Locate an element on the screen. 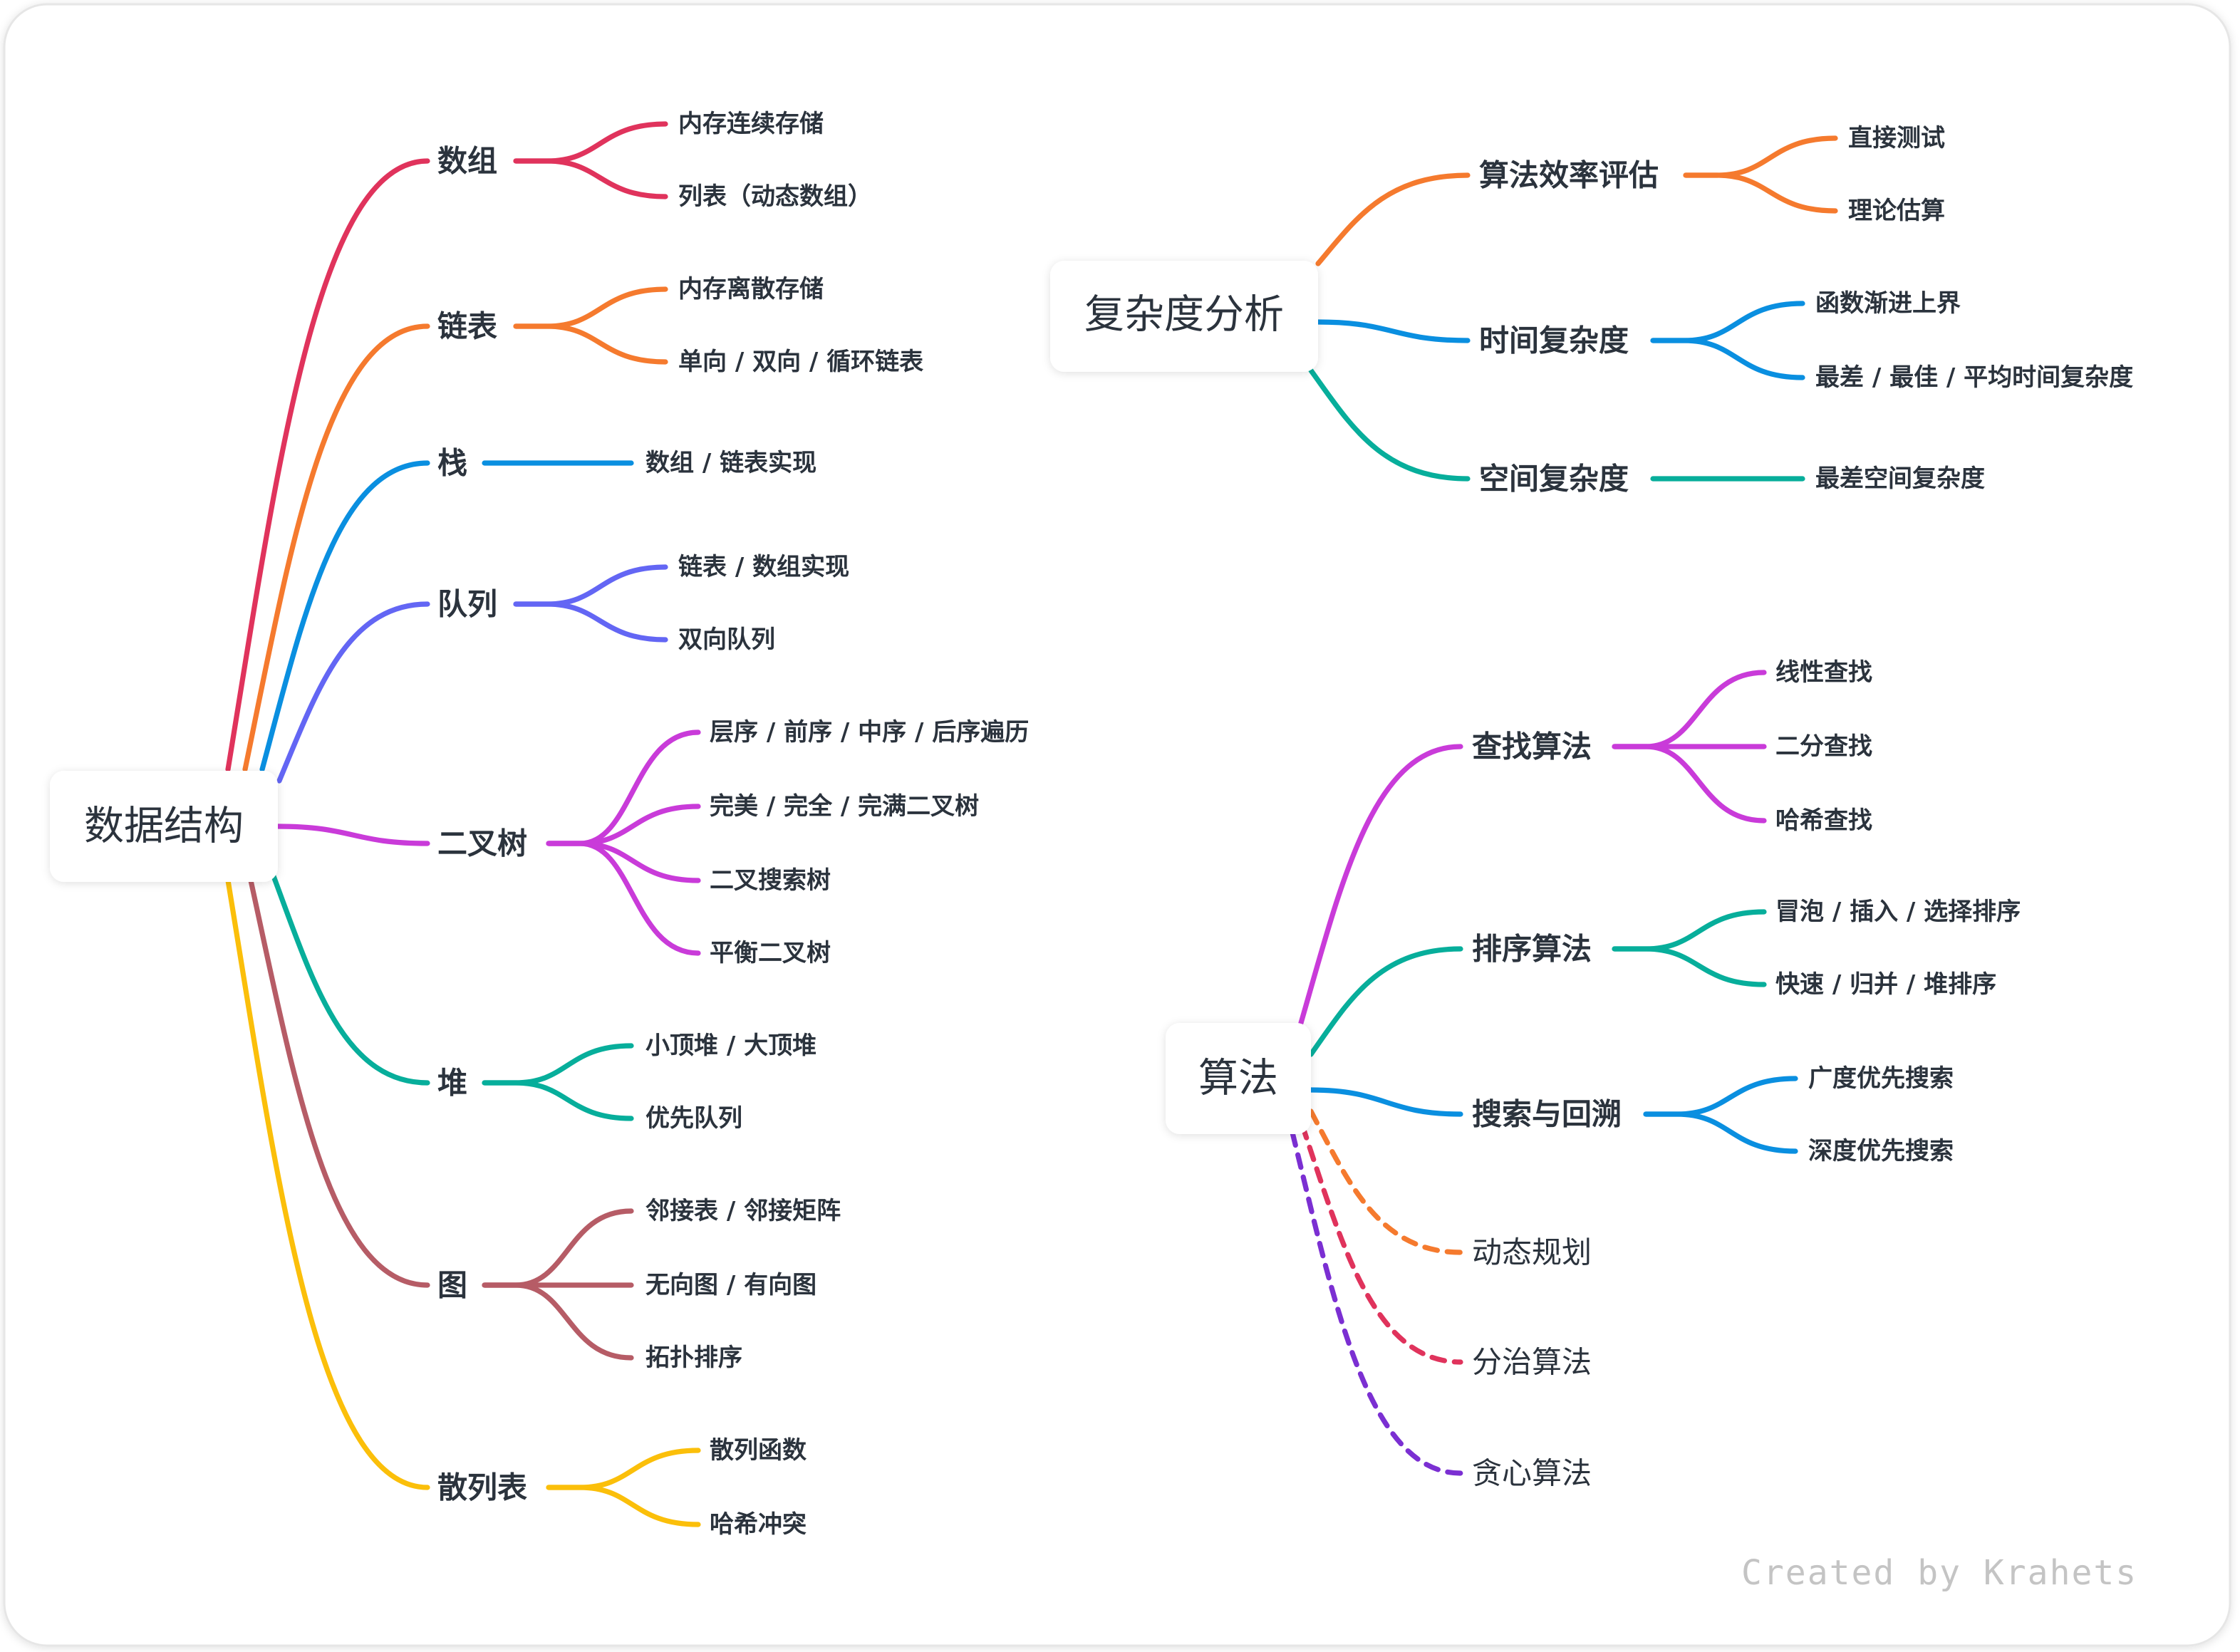 This screenshot has height=1652, width=2240. node-graph: 图 is located at coordinates (452, 1285).